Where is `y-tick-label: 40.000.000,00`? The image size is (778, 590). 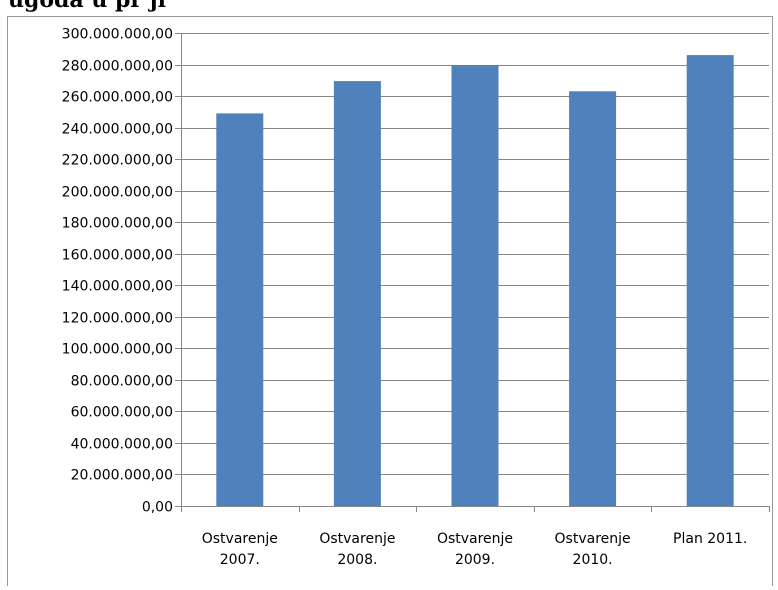
y-tick-label: 40.000.000,00 is located at coordinates (122, 445).